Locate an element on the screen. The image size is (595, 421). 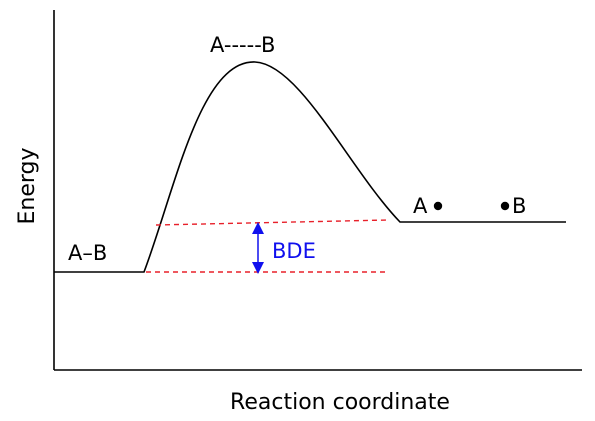
radical-dot-b-icon is located at coordinates (505, 206).